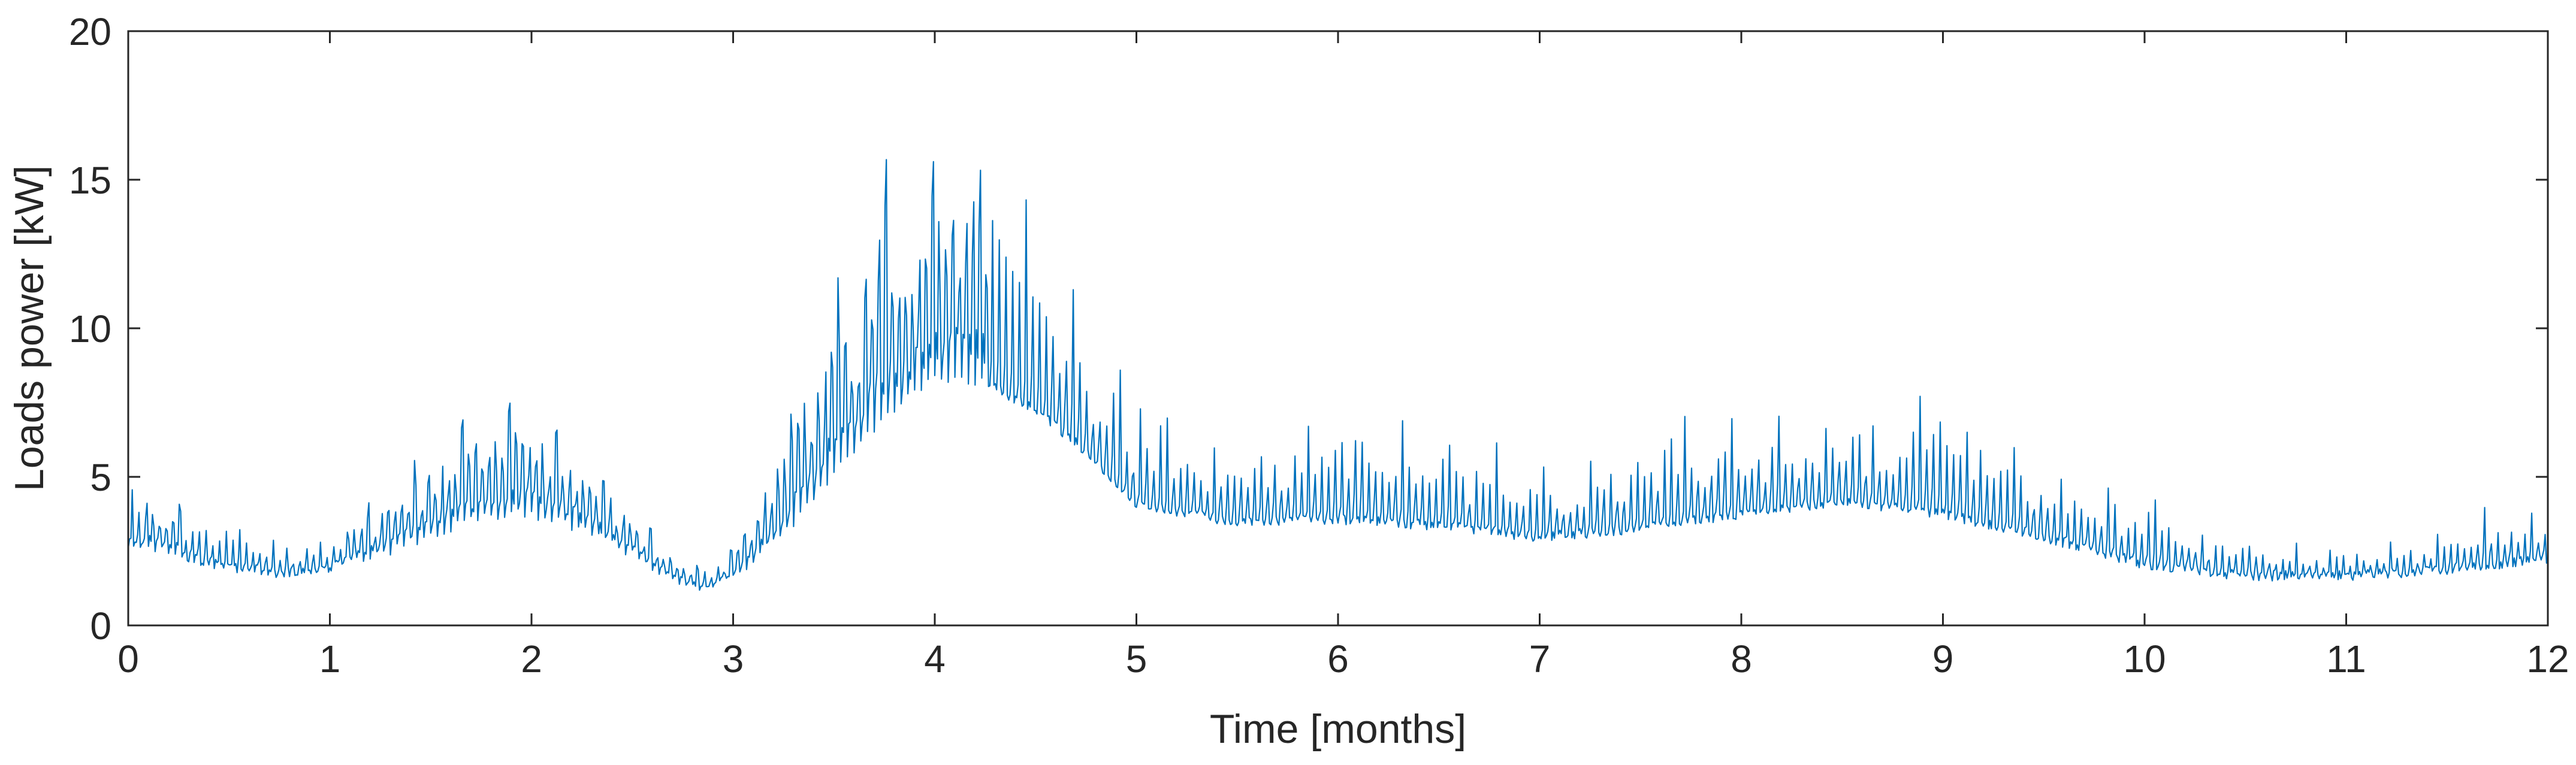 This screenshot has width=2576, height=765. What do you see at coordinates (1742, 659) in the screenshot?
I see `x-tick-label: 8` at bounding box center [1742, 659].